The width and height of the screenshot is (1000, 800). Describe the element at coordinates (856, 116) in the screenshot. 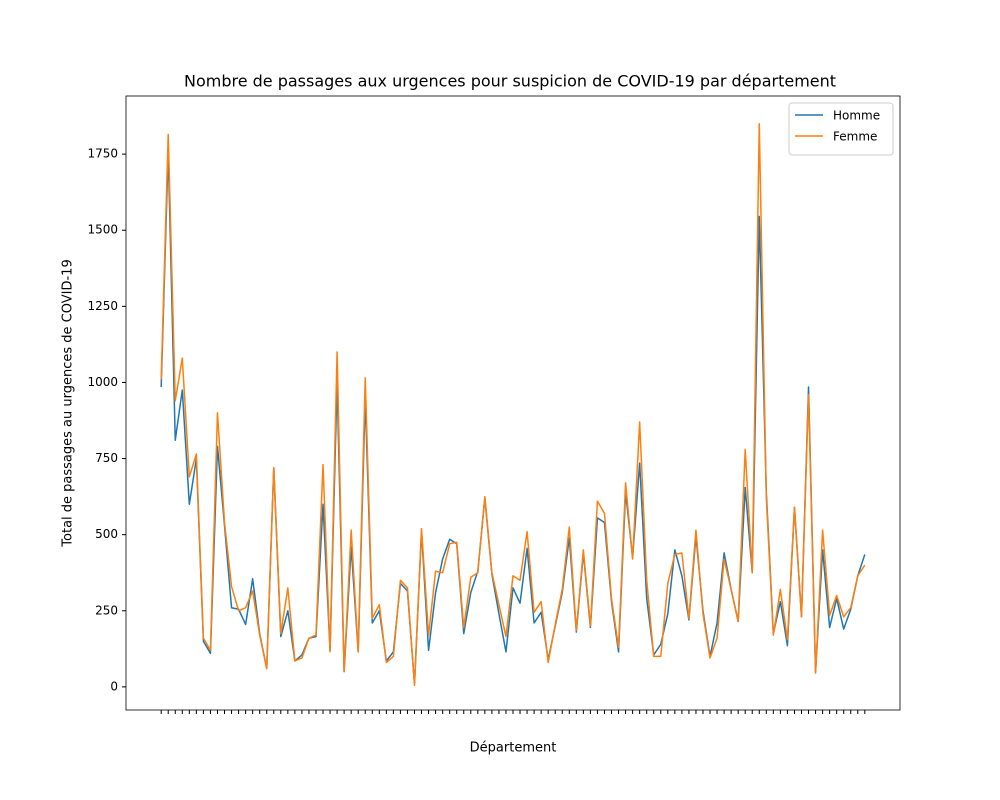

I see `legend-label: Homme` at that location.